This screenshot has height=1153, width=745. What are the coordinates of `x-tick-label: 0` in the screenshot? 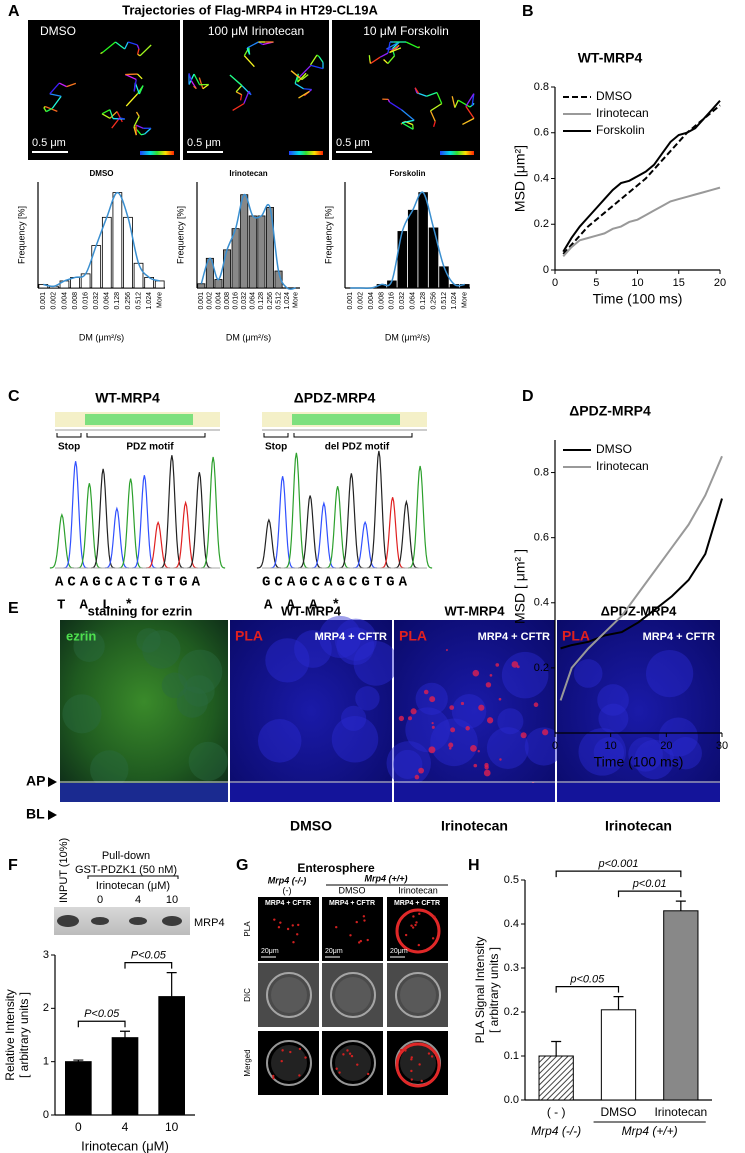 It's located at (555, 746).